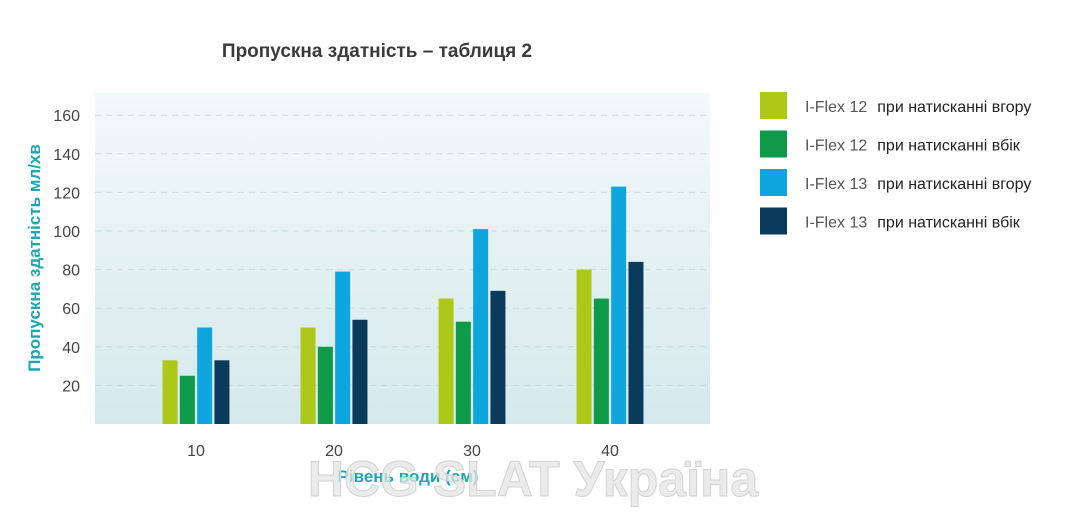  Describe the element at coordinates (403, 451) in the screenshot. I see `x-axis-ticks: 10 20 30 40` at that location.